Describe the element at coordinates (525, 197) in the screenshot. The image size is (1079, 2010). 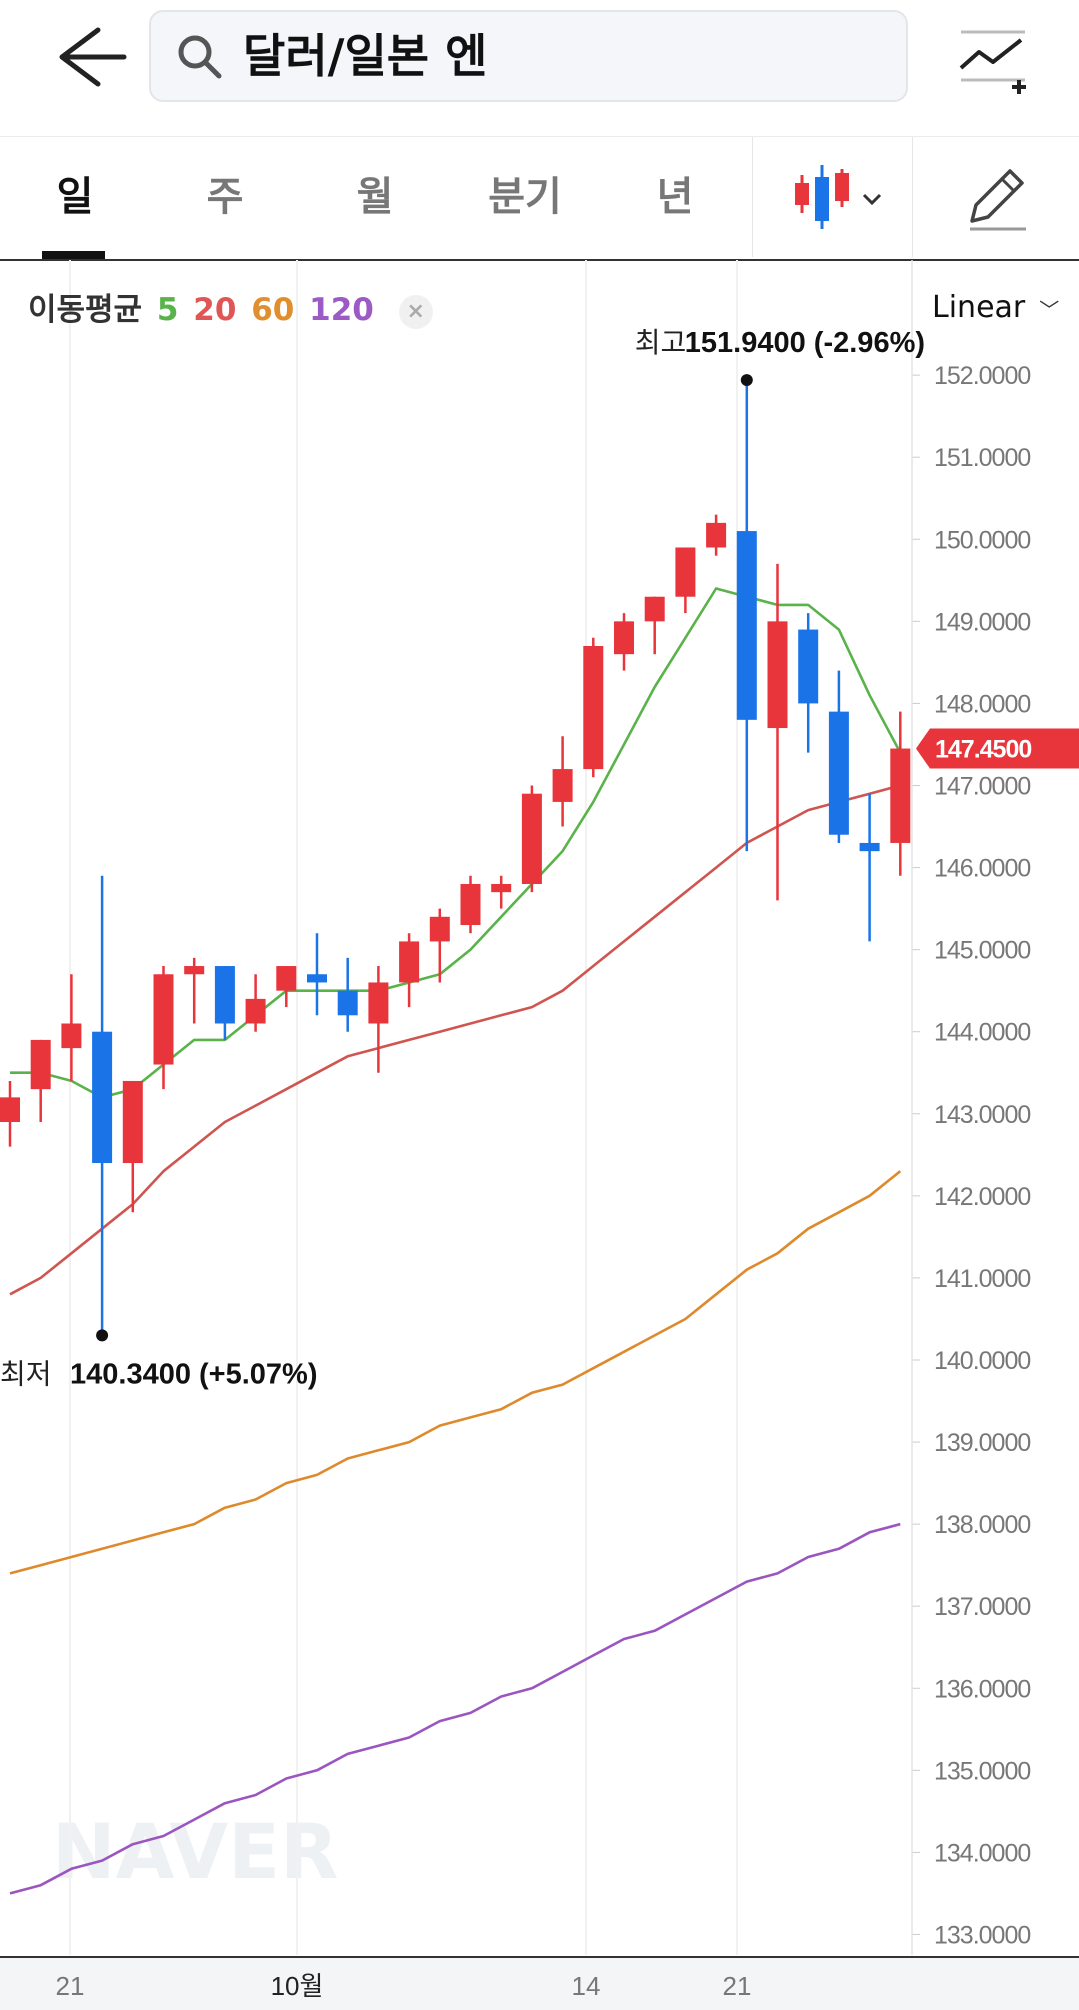
I see `tab-quarter: 분기` at that location.